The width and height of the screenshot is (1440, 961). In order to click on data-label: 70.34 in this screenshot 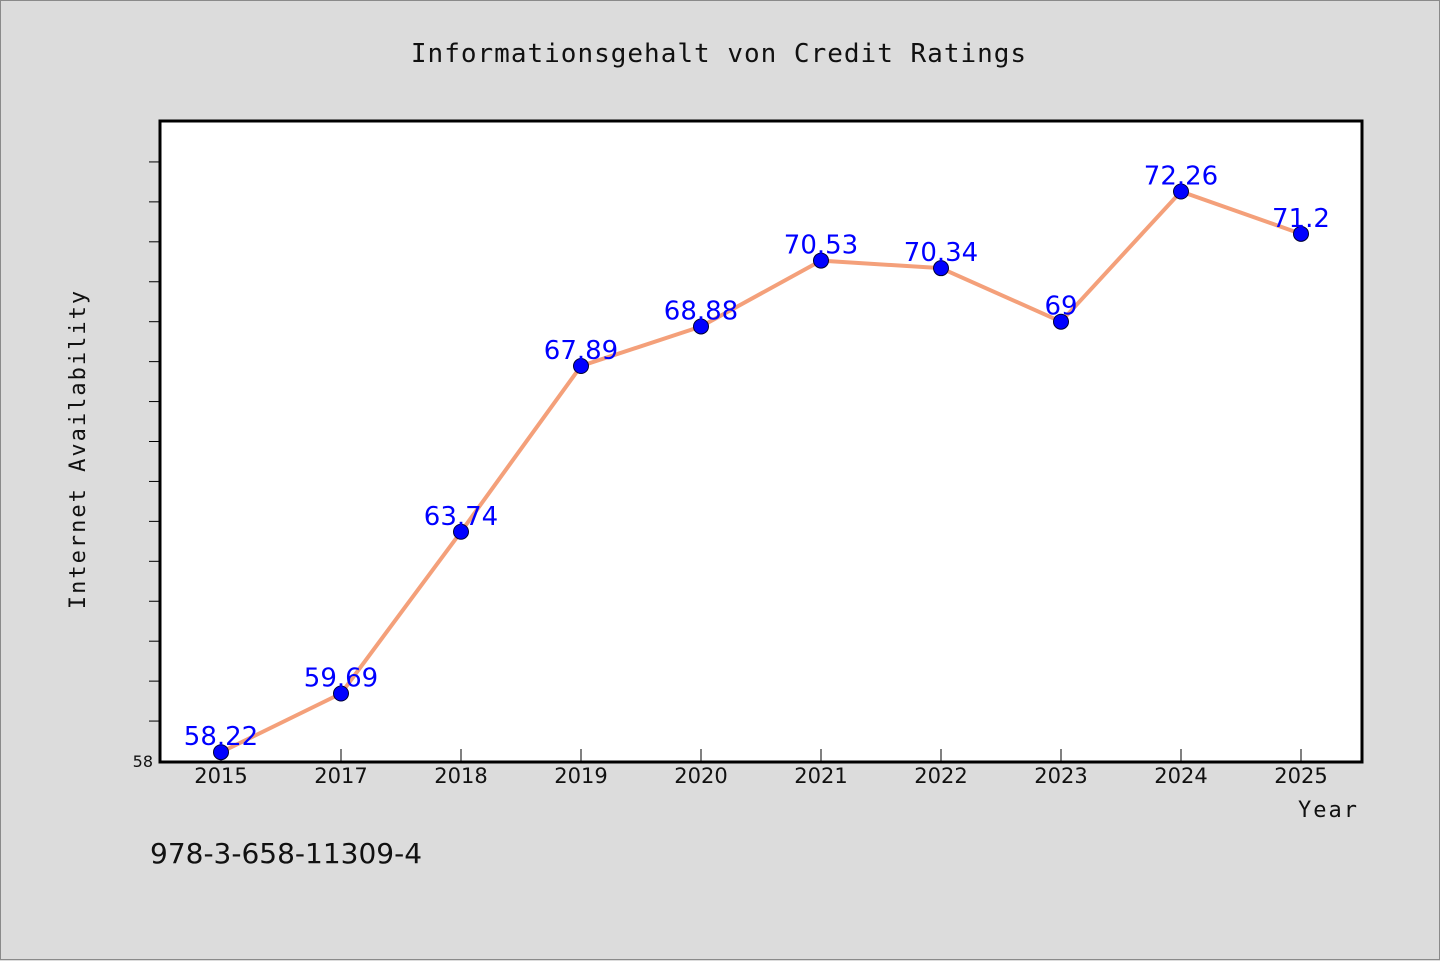, I will do `click(941, 253)`.